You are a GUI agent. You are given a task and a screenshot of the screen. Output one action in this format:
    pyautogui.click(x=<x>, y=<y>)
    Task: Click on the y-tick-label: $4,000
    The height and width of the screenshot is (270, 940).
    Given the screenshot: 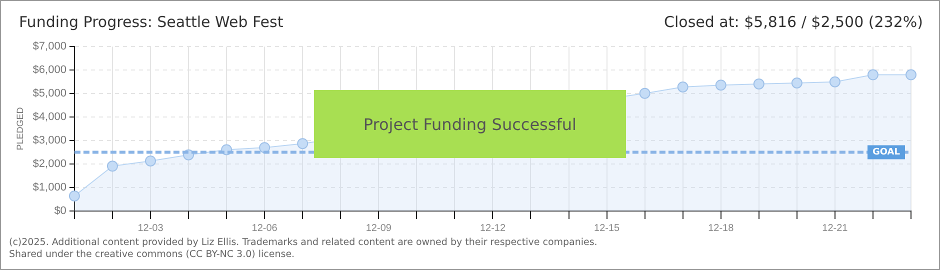 What is the action you would take?
    pyautogui.click(x=49, y=117)
    